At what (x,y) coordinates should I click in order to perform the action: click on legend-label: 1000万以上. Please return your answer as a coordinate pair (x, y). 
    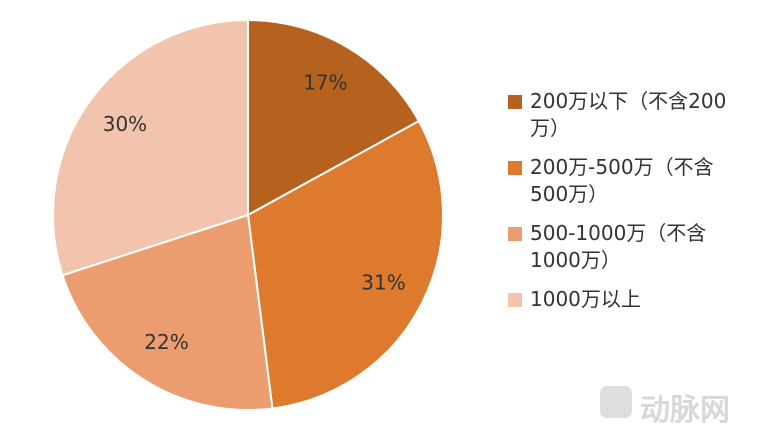
    Looking at the image, I should click on (585, 299).